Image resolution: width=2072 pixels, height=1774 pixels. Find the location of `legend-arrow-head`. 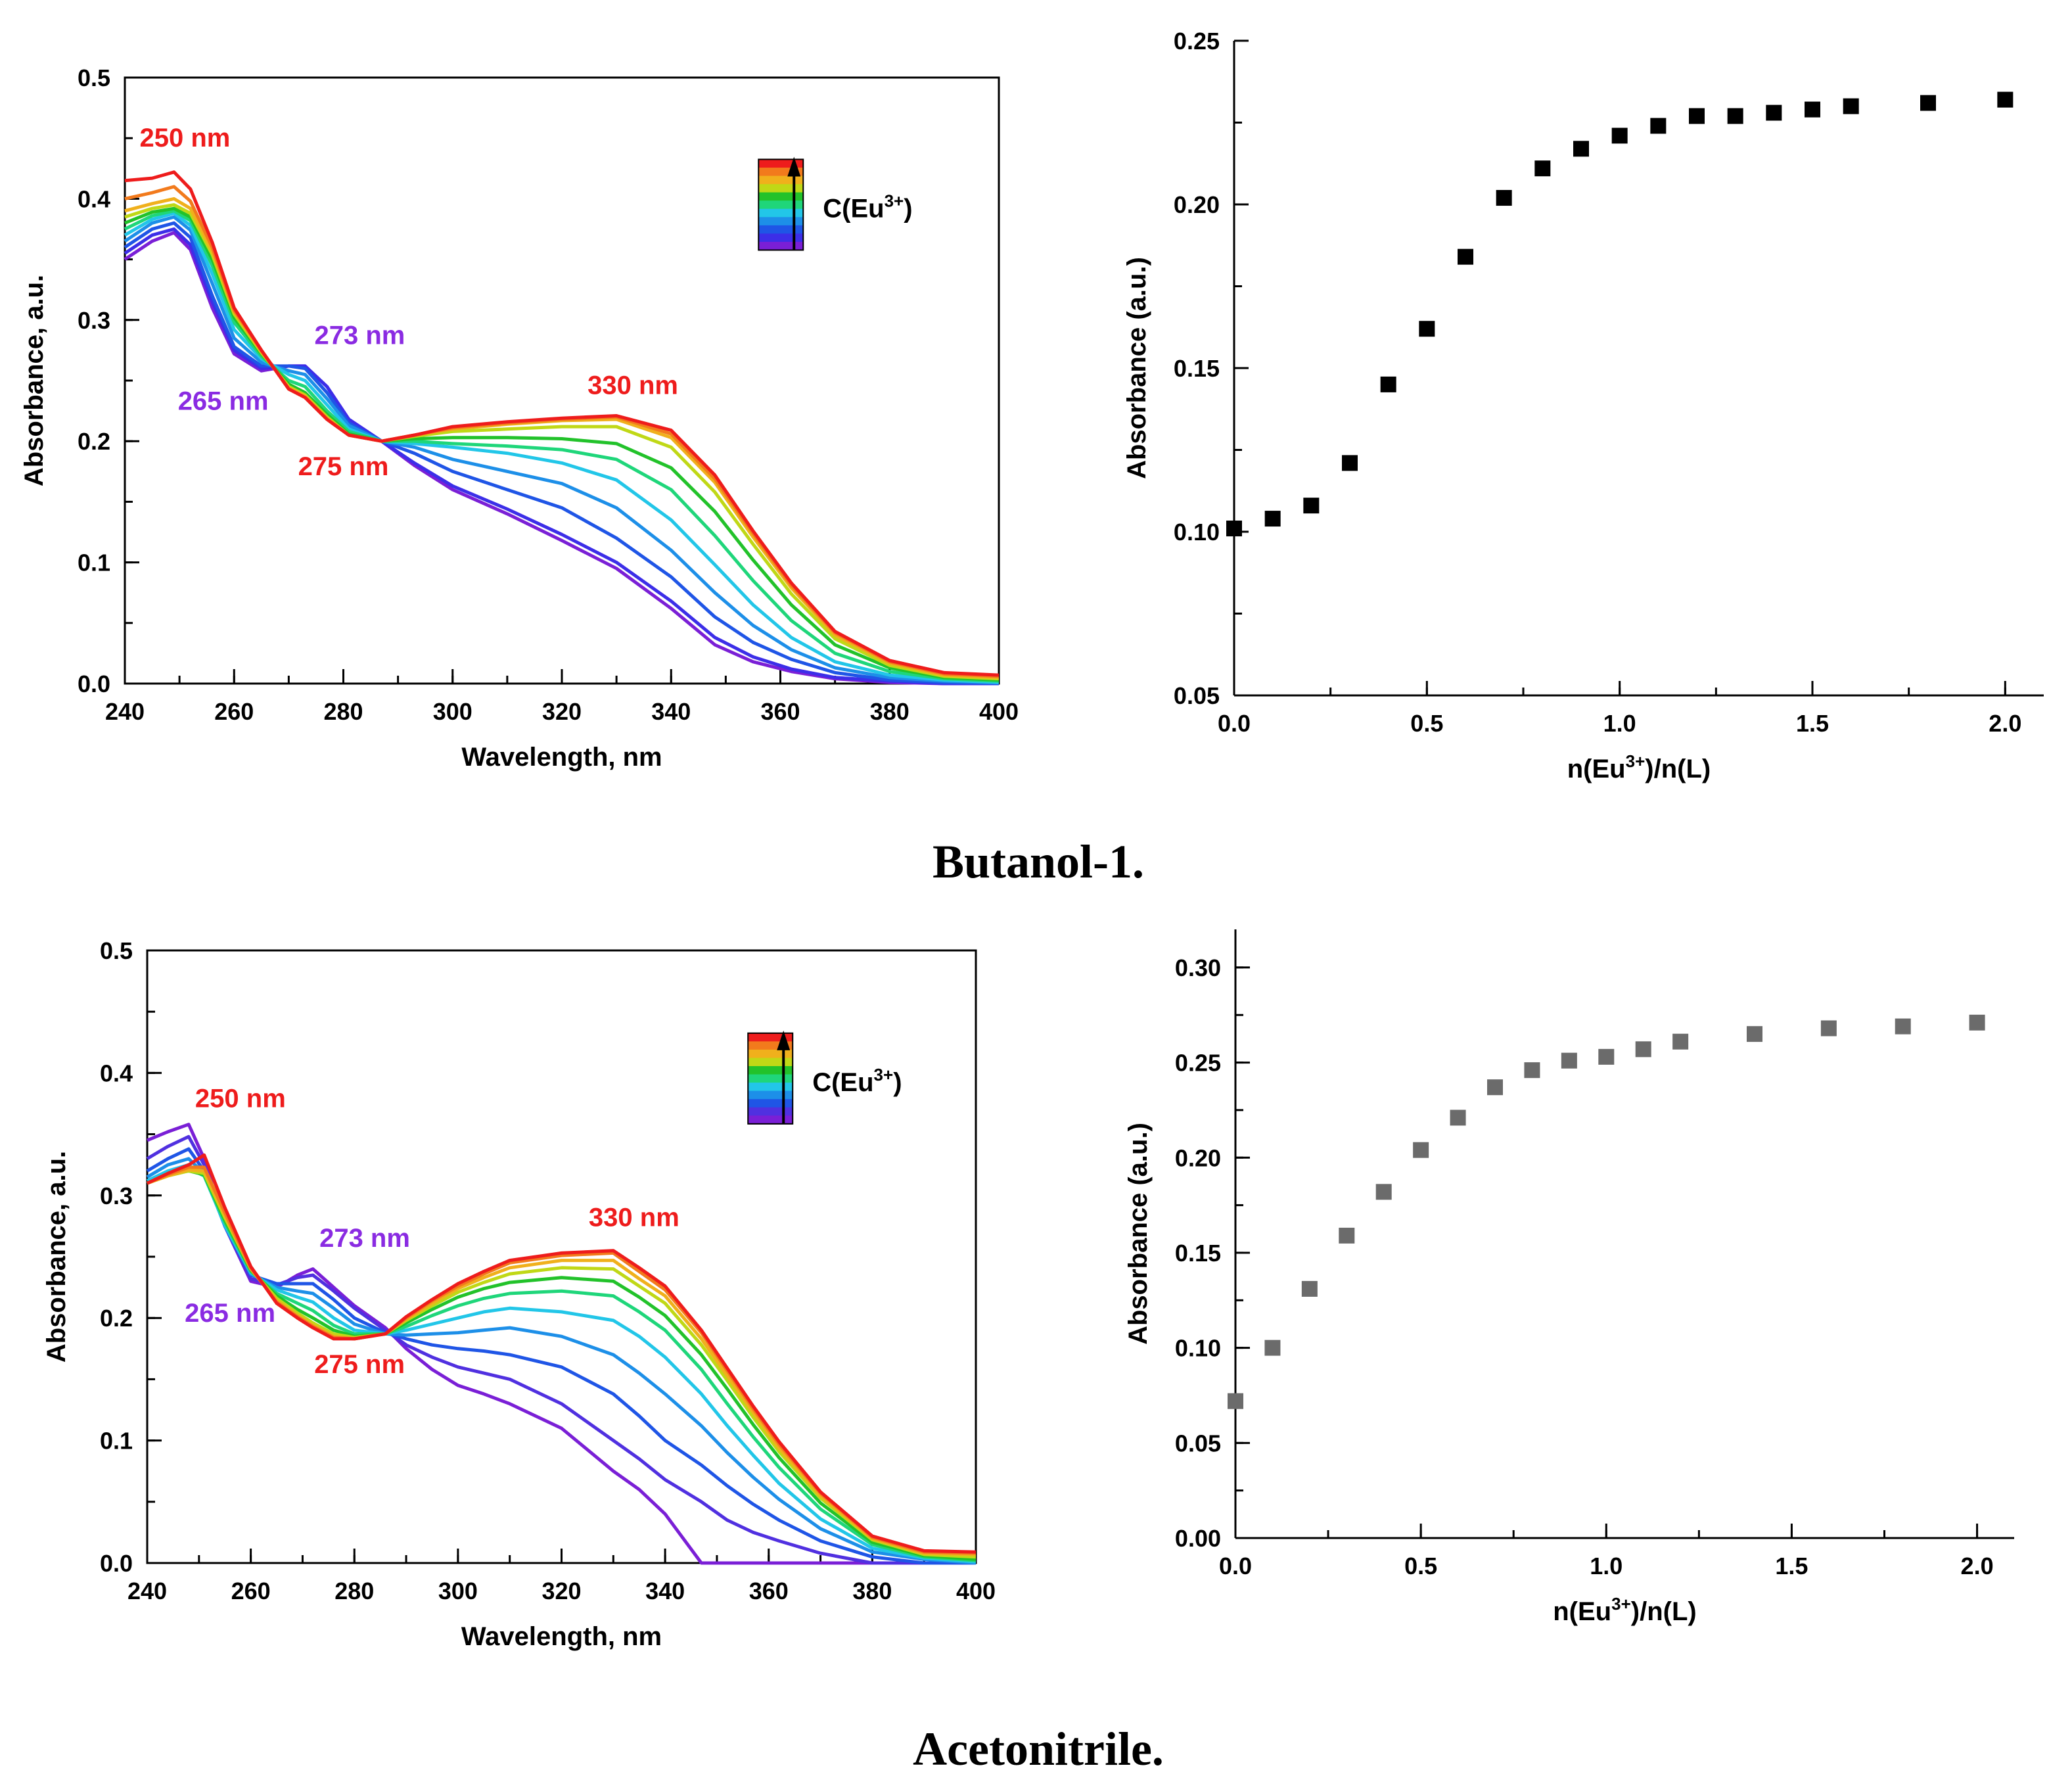

legend-arrow-head is located at coordinates (794, 166).